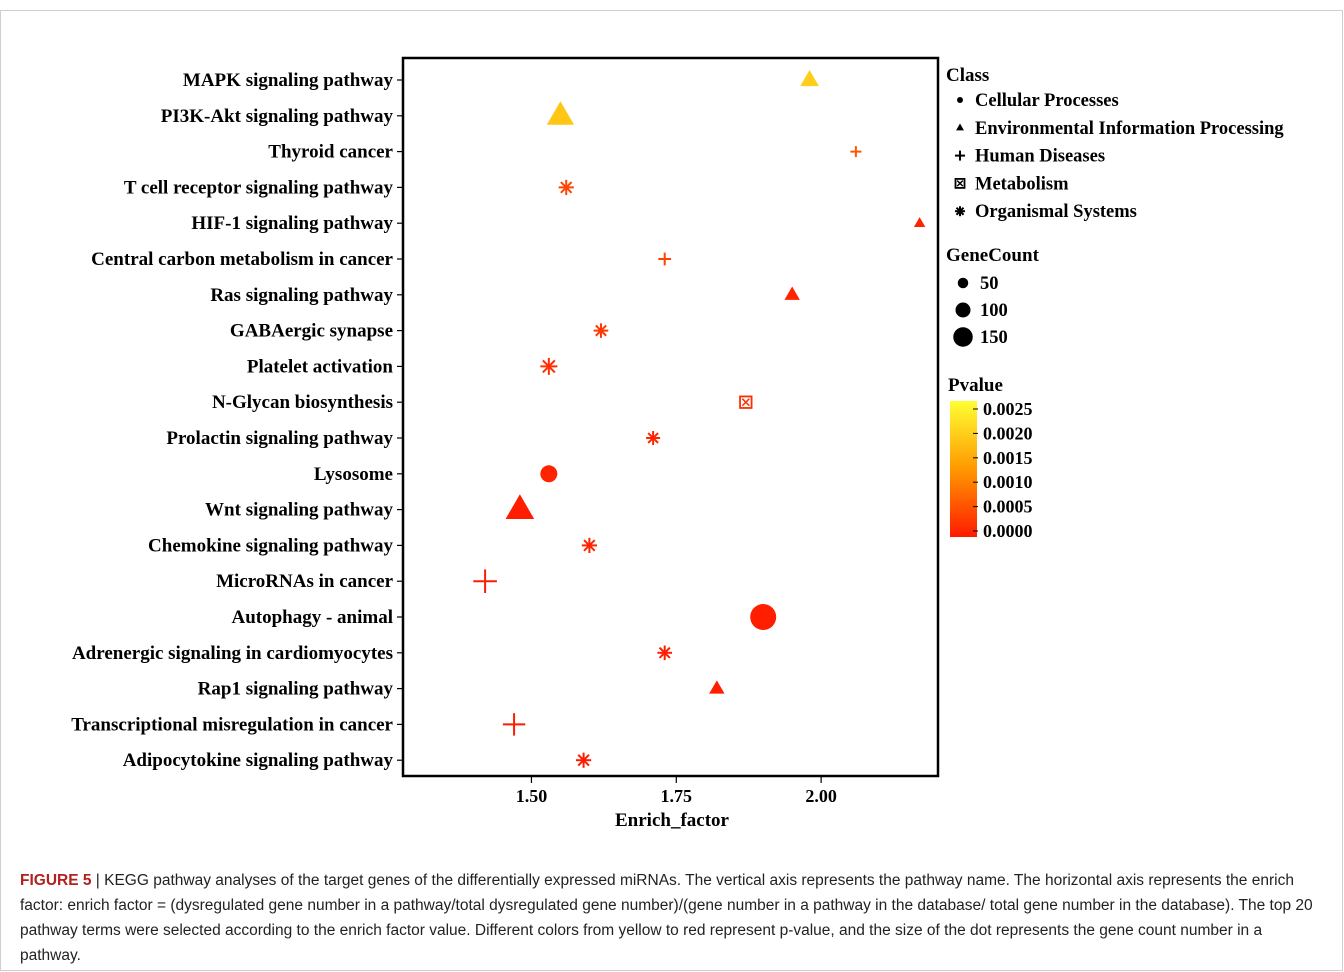 The image size is (1344, 972). Describe the element at coordinates (301, 295) in the screenshot. I see `y-tick-label-ras-signaling-pathway: Ras signaling pathway` at that location.